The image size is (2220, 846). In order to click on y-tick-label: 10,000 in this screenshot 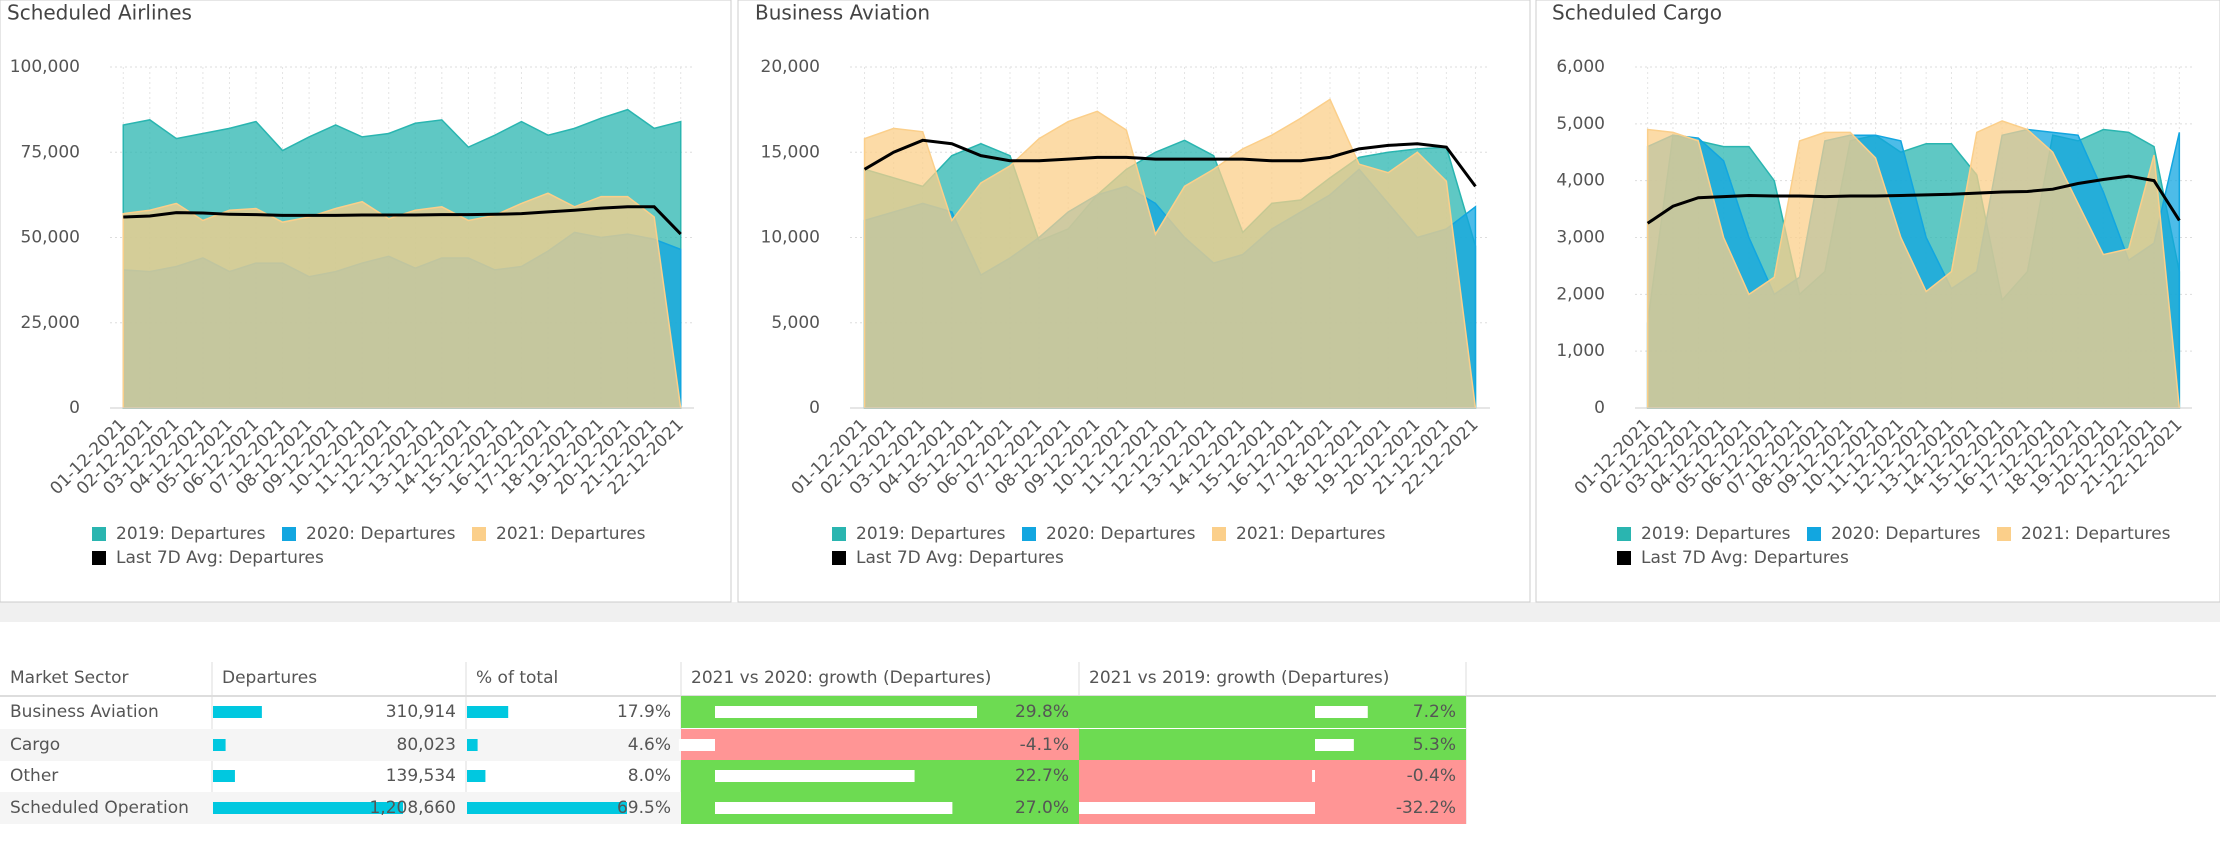, I will do `click(790, 238)`.